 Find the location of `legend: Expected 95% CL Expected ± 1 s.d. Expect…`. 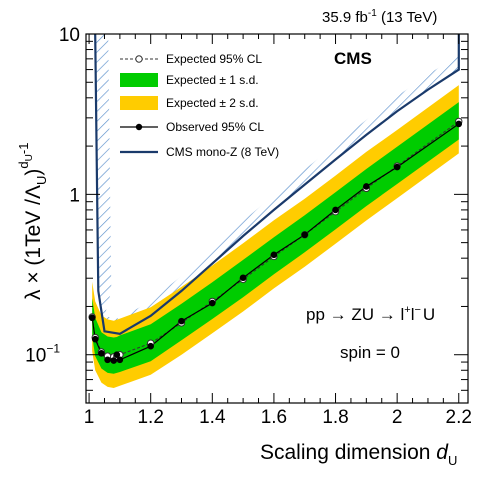

legend: Expected 95% CL Expected ± 1 s.d. Expect… is located at coordinates (199, 105).